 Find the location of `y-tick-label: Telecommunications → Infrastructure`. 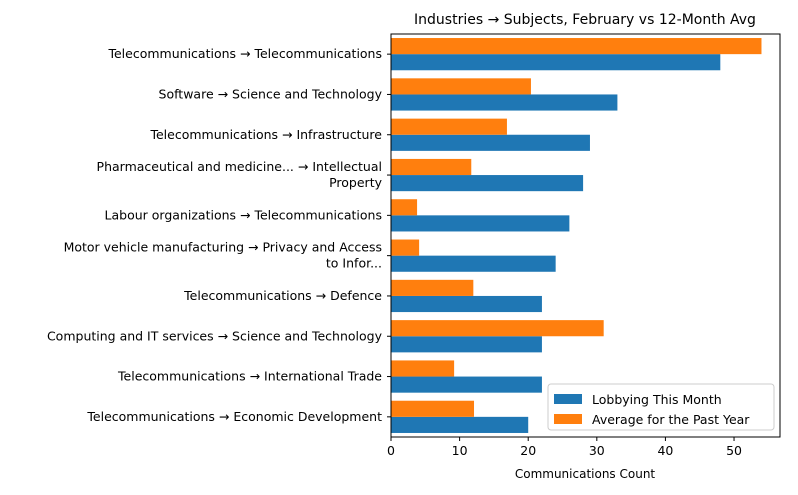

y-tick-label: Telecommunications → Infrastructure is located at coordinates (265, 134).